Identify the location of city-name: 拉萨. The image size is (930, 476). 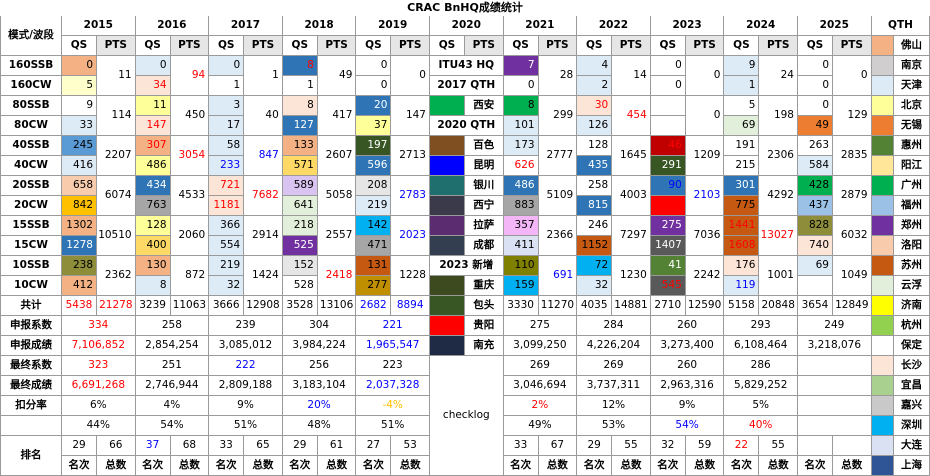
(484, 226).